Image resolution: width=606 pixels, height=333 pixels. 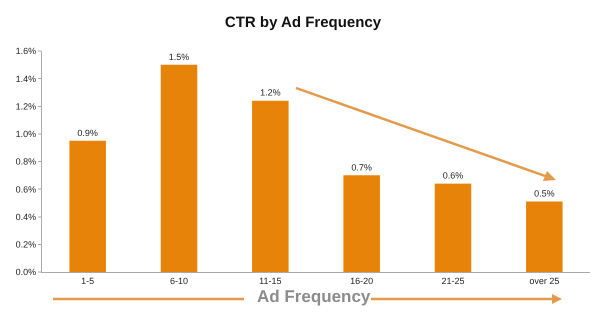 I want to click on x-axis-title: Ad Frequency, so click(x=313, y=297).